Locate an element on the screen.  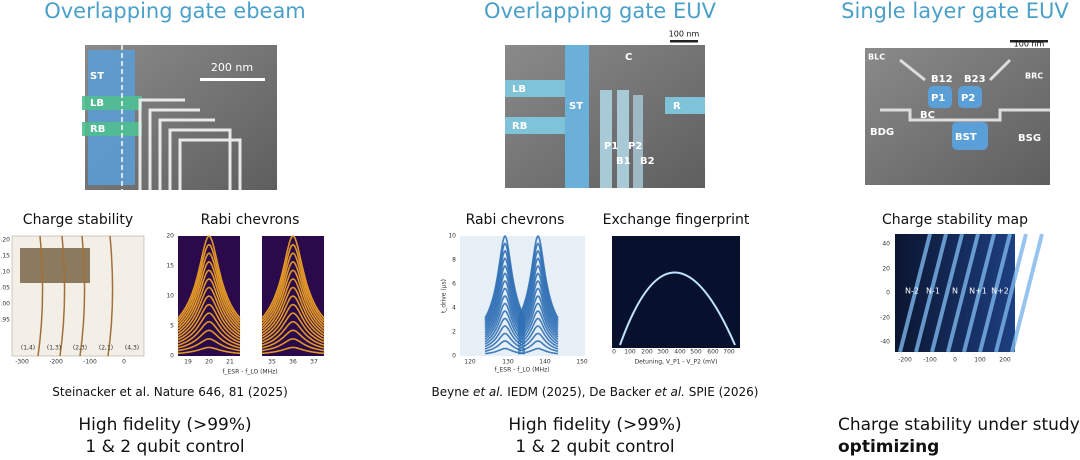
y-tick-label: 1.10 is located at coordinates (5, 272).